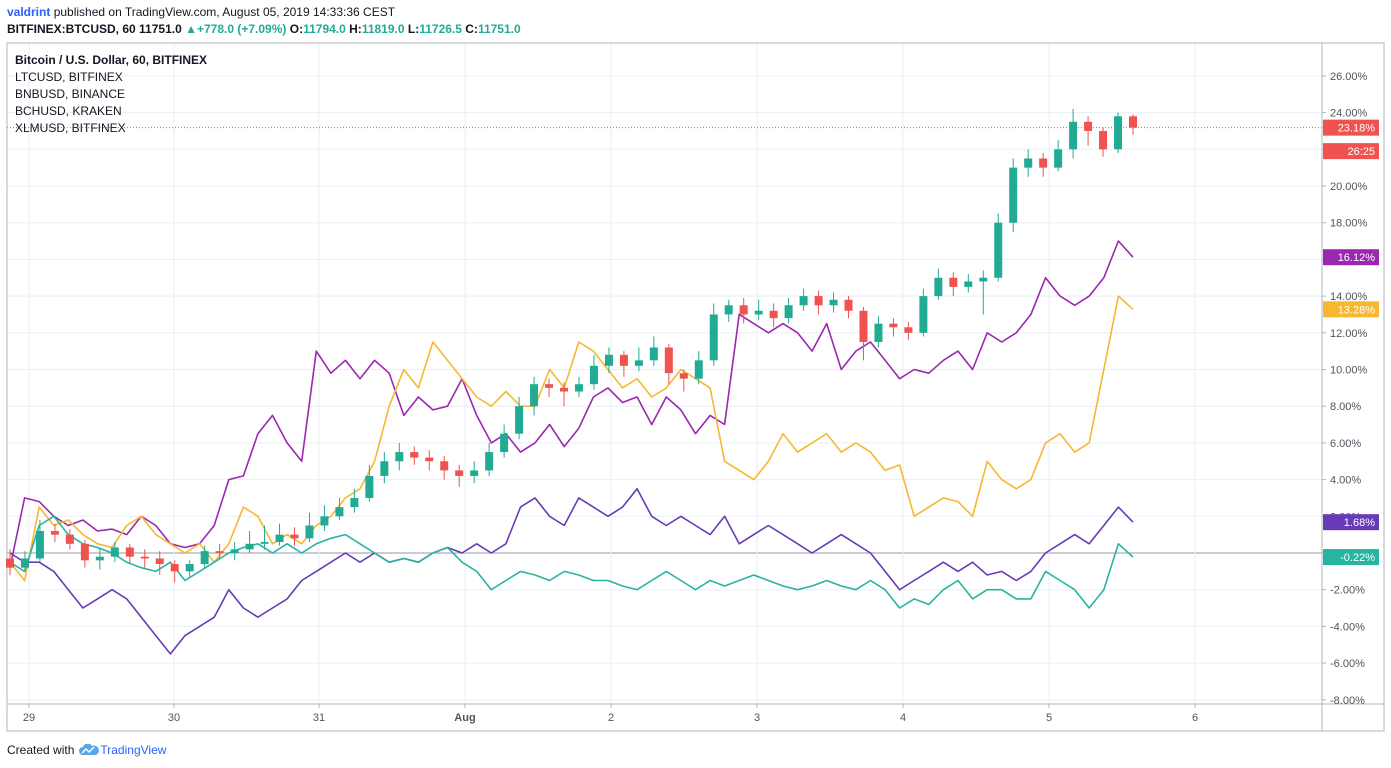 This screenshot has width=1391, height=768. I want to click on x-tick-label: 29, so click(29, 718).